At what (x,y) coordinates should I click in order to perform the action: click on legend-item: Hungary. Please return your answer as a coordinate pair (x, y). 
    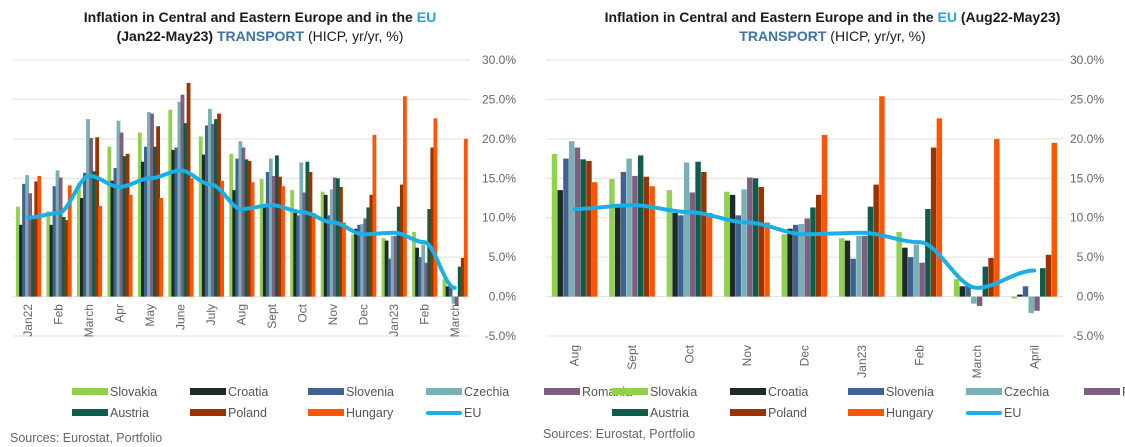
    Looking at the image, I should click on (907, 413).